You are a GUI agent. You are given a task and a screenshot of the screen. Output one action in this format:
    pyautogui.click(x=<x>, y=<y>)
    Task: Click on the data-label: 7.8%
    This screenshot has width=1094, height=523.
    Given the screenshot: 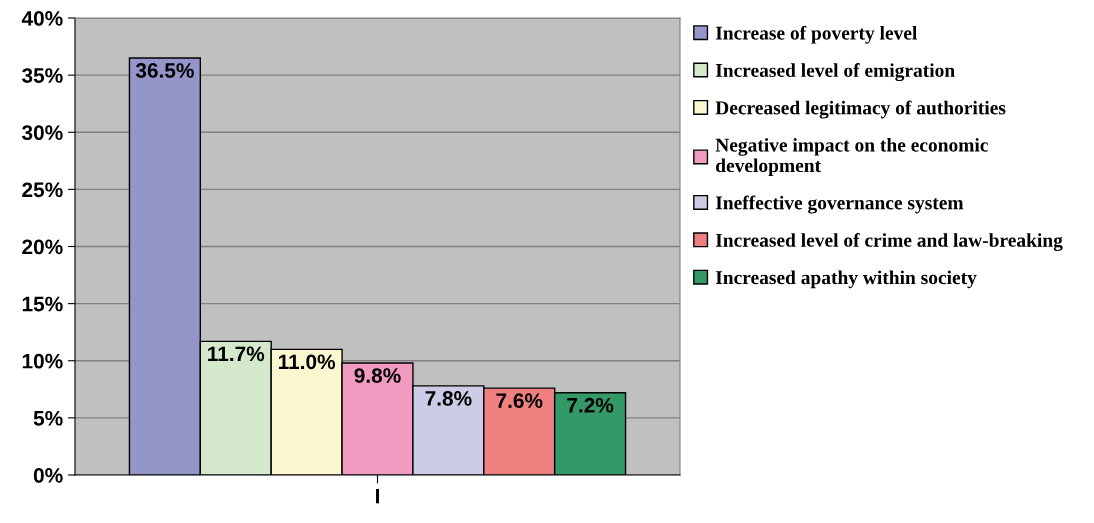 What is the action you would take?
    pyautogui.click(x=448, y=398)
    